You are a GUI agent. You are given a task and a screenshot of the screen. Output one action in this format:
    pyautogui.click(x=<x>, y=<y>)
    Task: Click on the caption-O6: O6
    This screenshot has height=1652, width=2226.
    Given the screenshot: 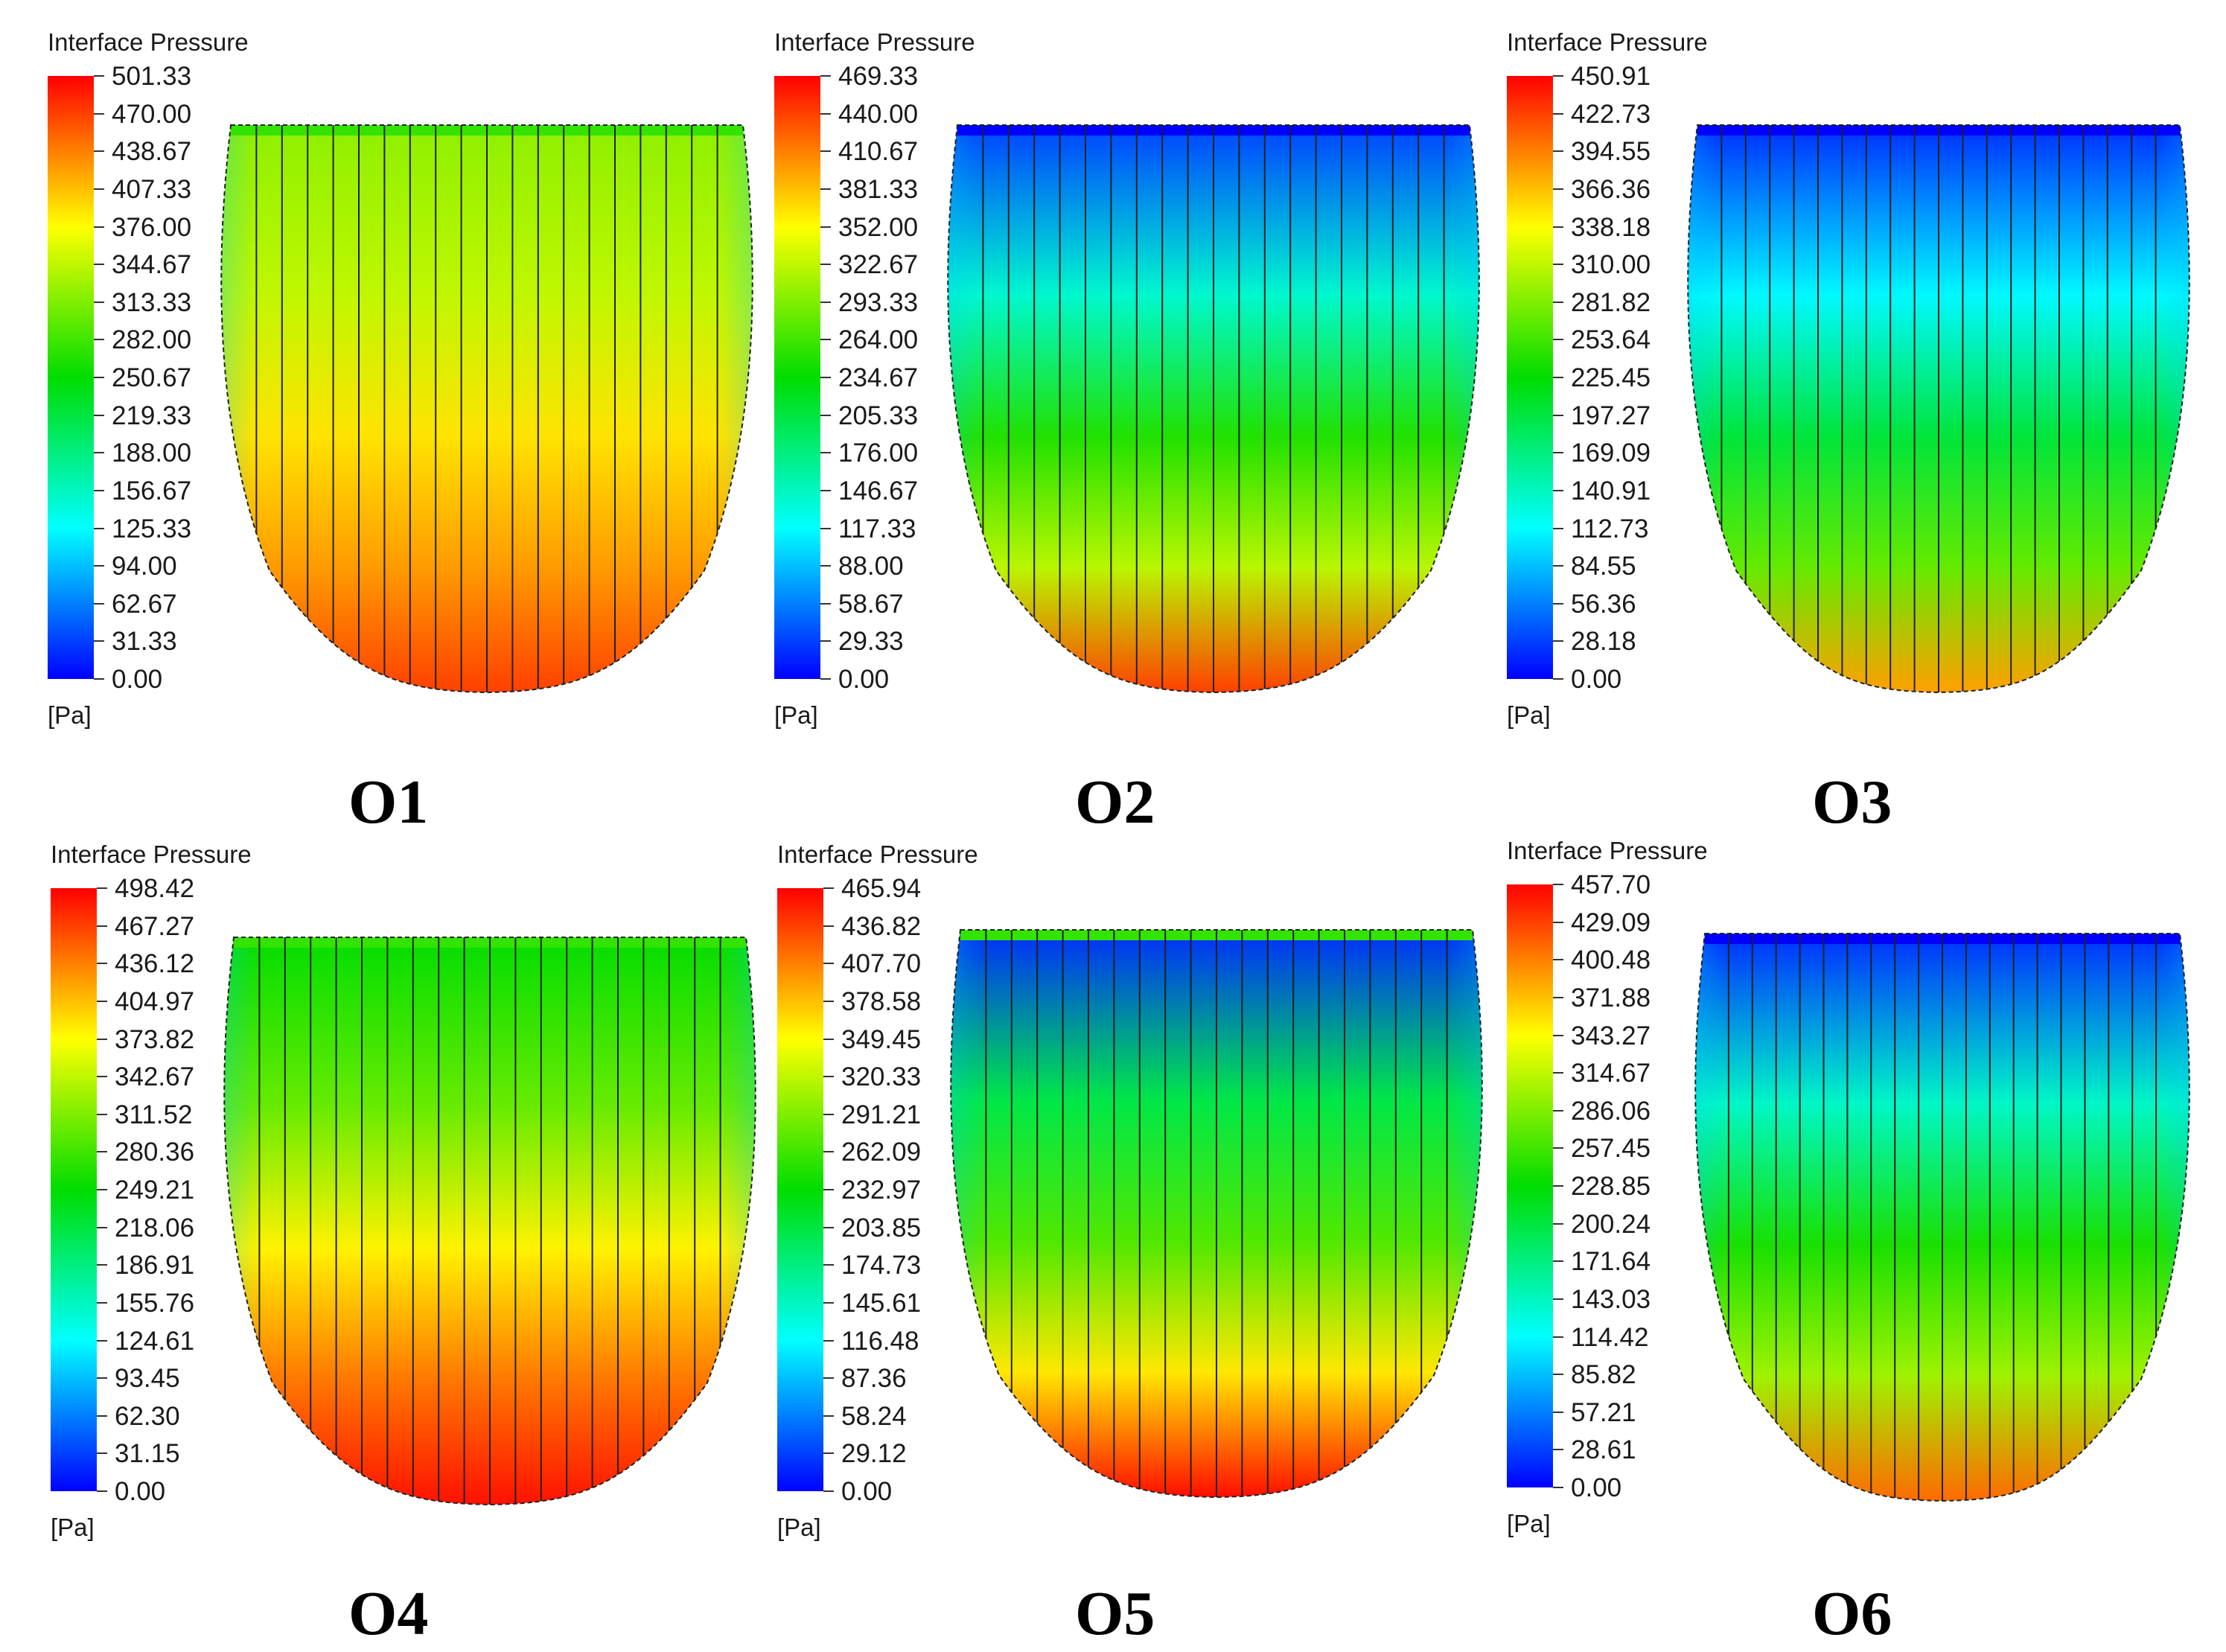 What is the action you would take?
    pyautogui.click(x=1852, y=1613)
    